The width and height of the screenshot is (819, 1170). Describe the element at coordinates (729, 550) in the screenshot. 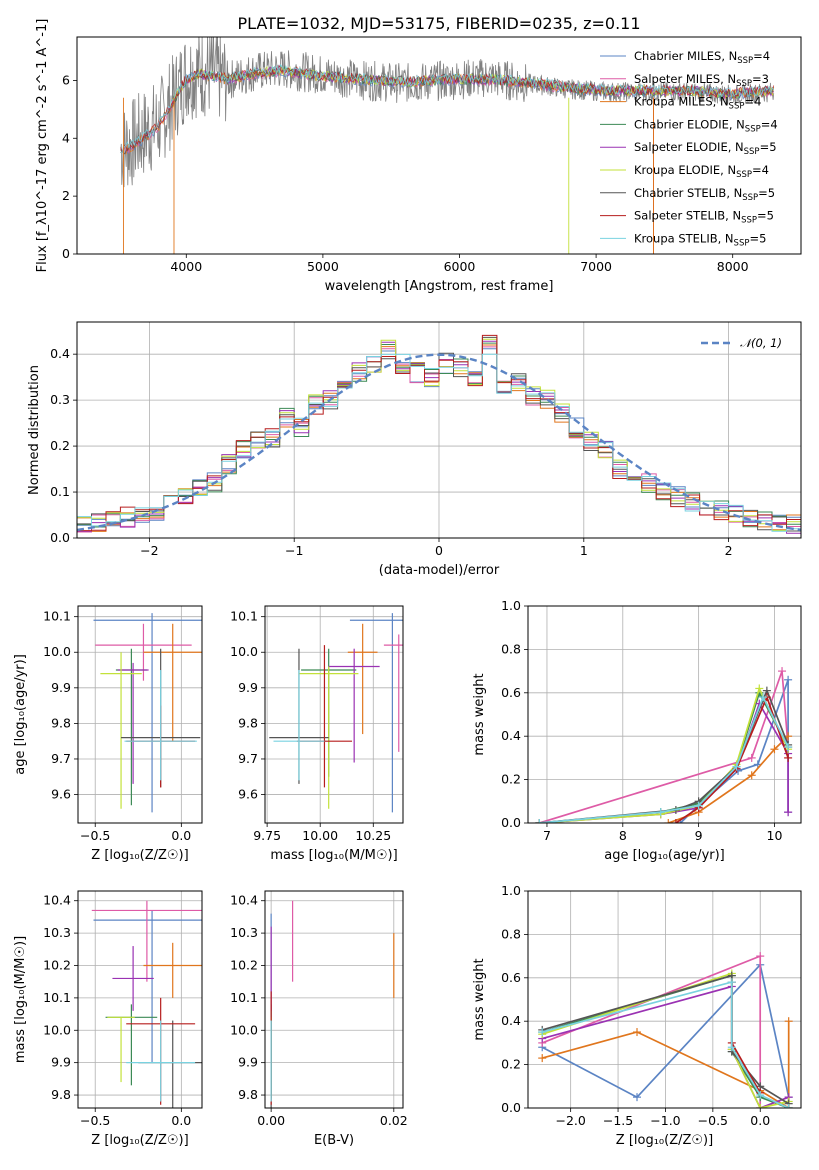

I see `x-tick-label: 2` at that location.